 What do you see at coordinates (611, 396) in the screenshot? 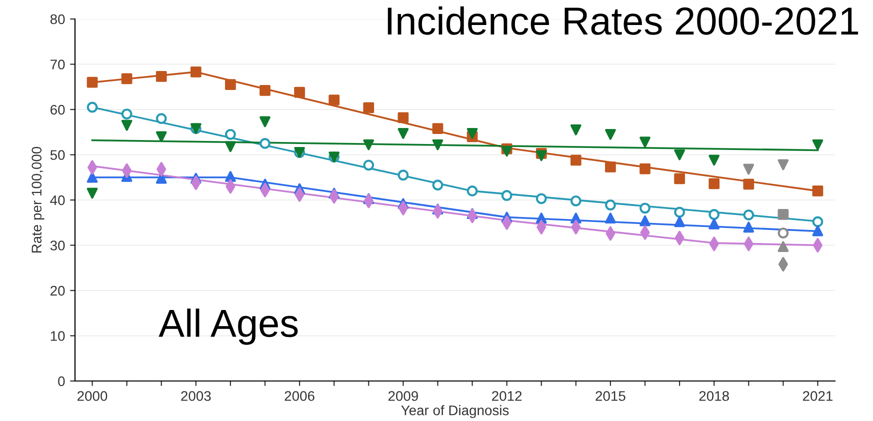
I see `x-tick-label: 2015` at bounding box center [611, 396].